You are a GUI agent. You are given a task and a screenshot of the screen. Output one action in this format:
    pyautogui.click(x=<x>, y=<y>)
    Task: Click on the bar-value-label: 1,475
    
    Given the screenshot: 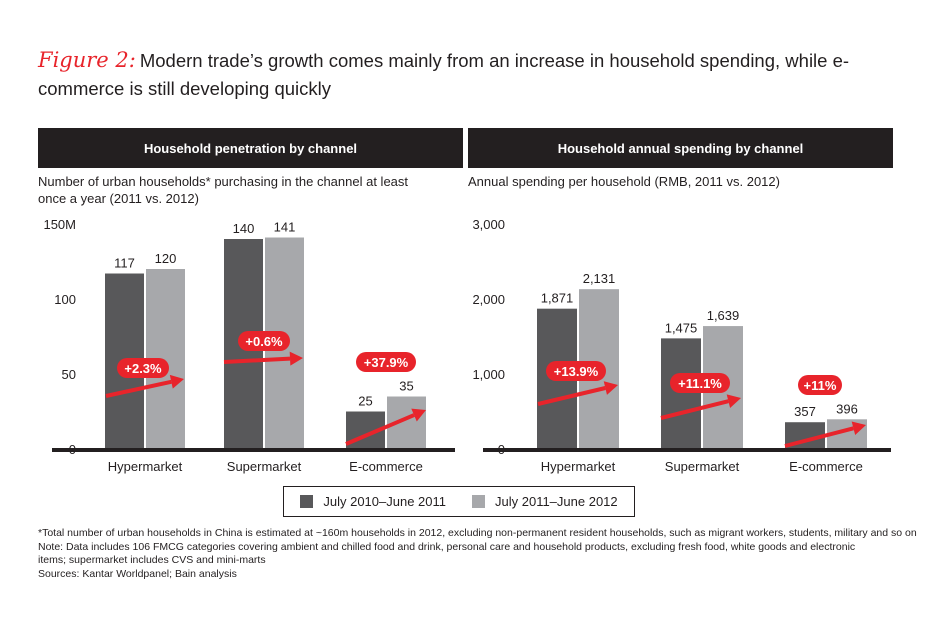 What is the action you would take?
    pyautogui.click(x=681, y=327)
    